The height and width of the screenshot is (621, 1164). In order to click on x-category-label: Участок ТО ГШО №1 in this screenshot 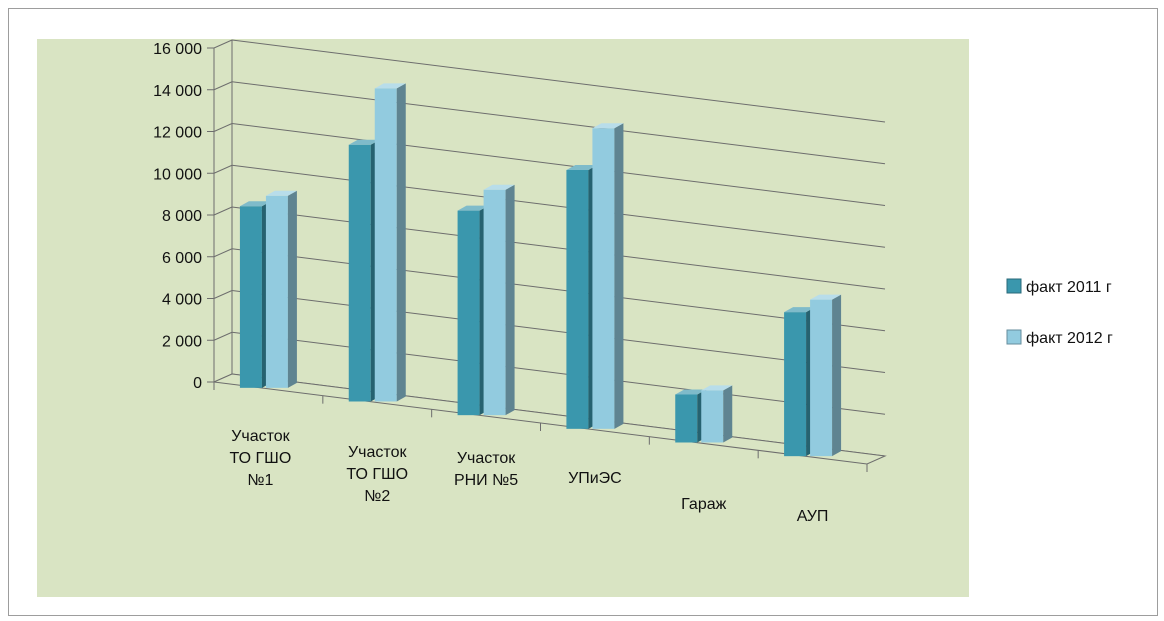, I will do `click(261, 458)`.